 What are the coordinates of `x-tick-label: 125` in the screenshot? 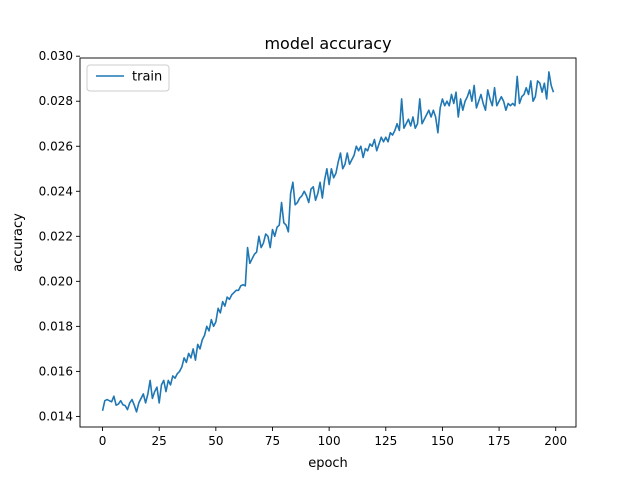 It's located at (385, 441).